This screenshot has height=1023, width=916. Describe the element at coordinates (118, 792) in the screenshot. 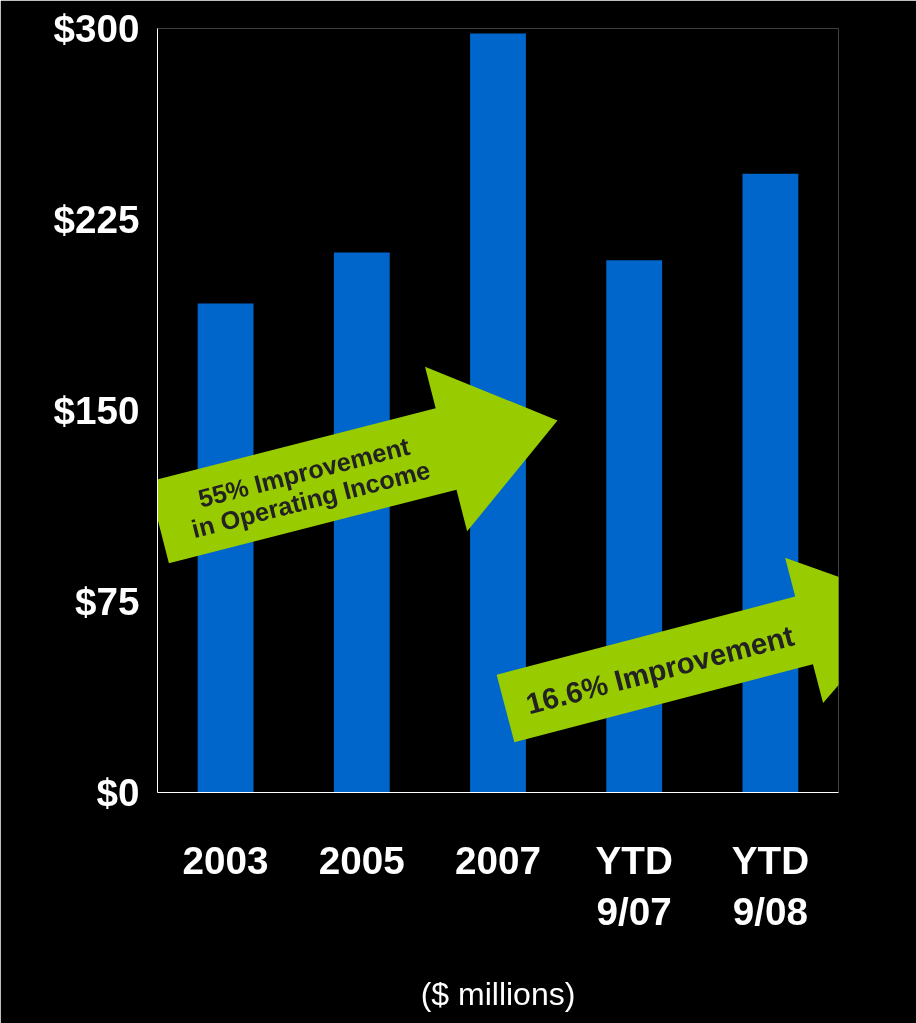

I see `y-tick-label: $0` at that location.